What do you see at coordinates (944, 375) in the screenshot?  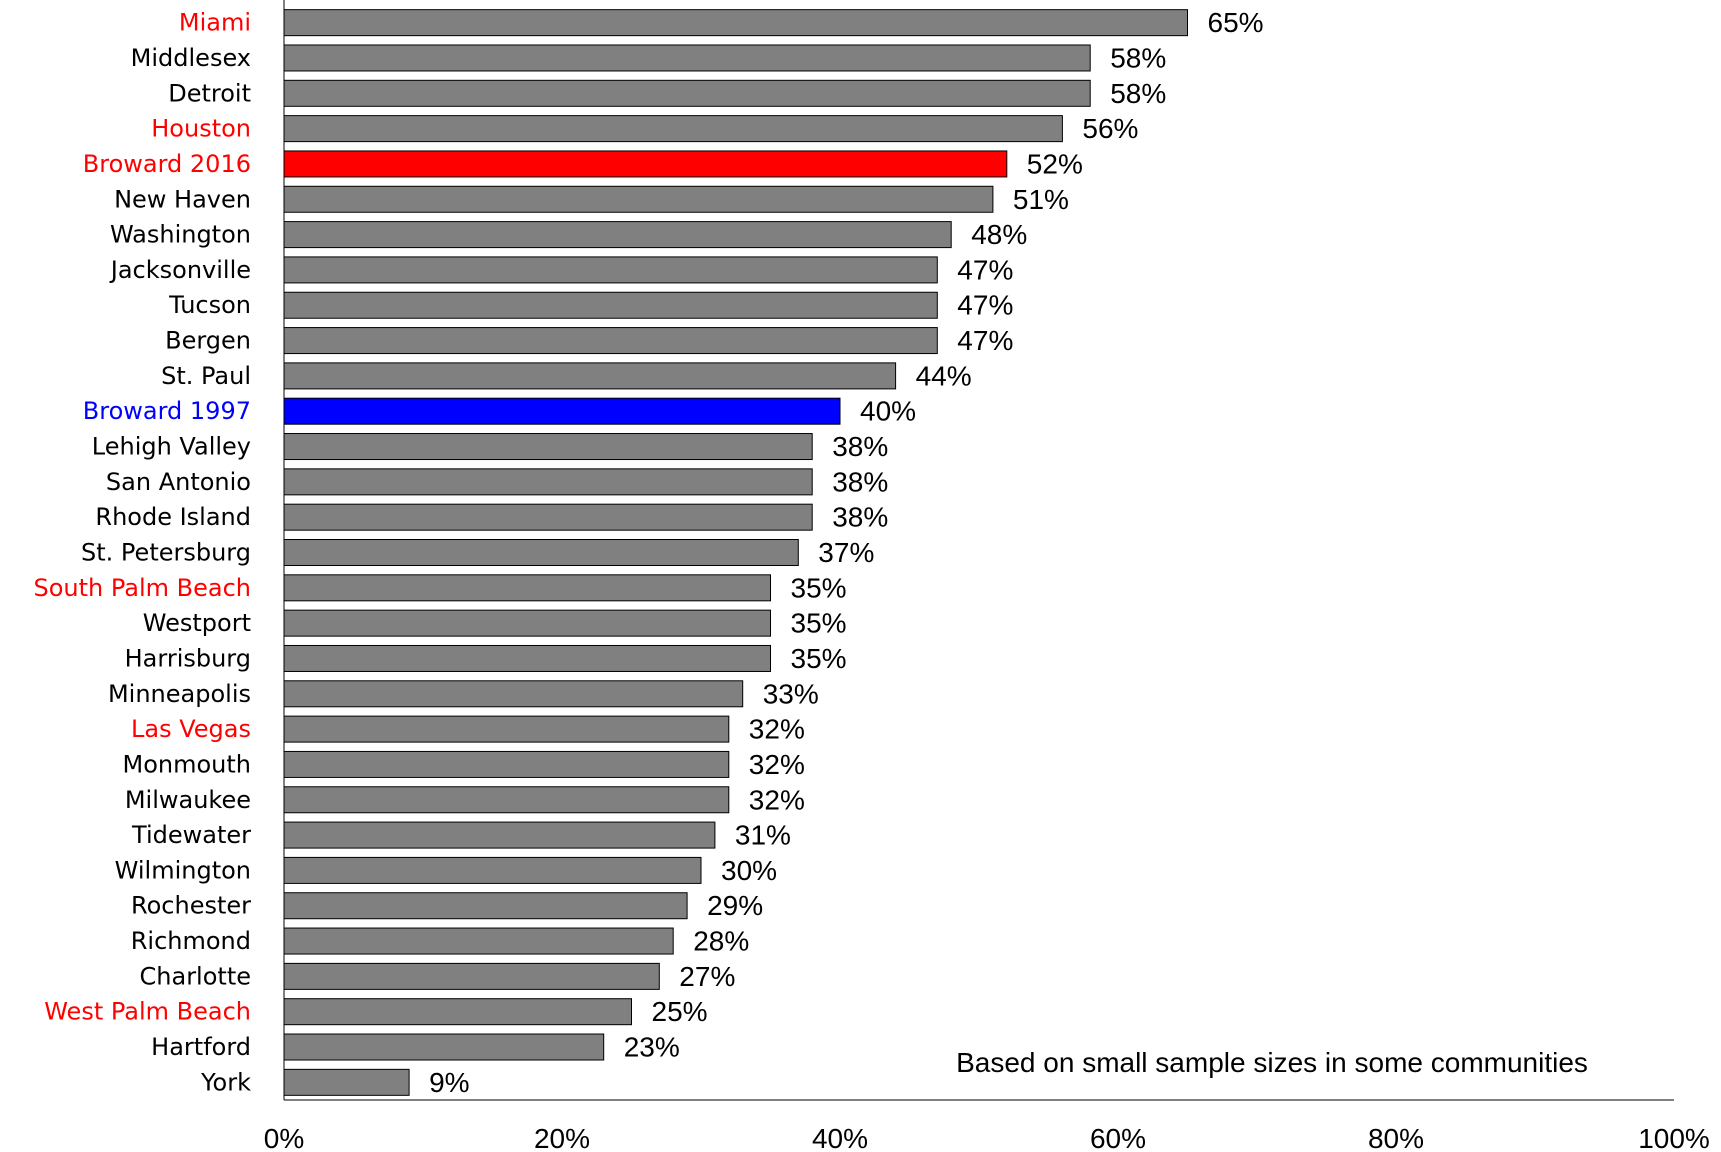 I see `value-label: 44%` at bounding box center [944, 375].